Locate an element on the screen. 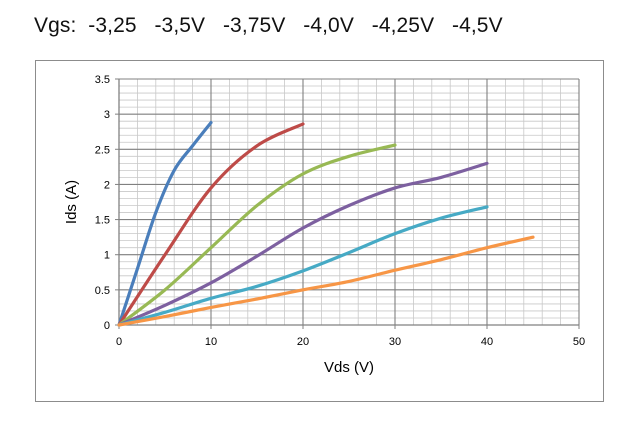 This screenshot has height=445, width=640. y-tick-label: 0.5 is located at coordinates (102, 291).